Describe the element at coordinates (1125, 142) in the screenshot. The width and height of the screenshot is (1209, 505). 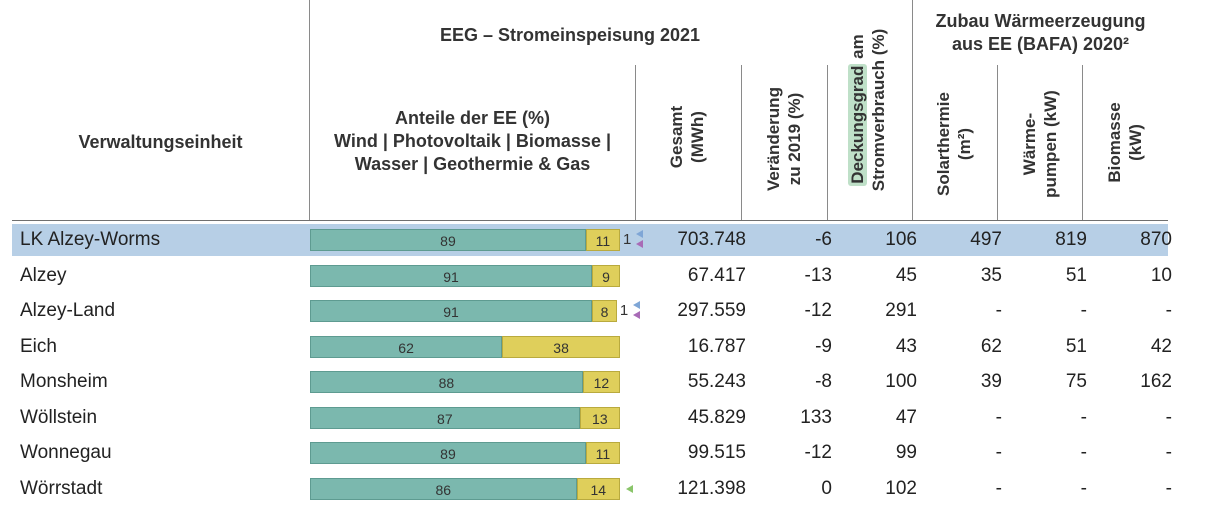
I see `header-bio: Biomasse (kW)` at that location.